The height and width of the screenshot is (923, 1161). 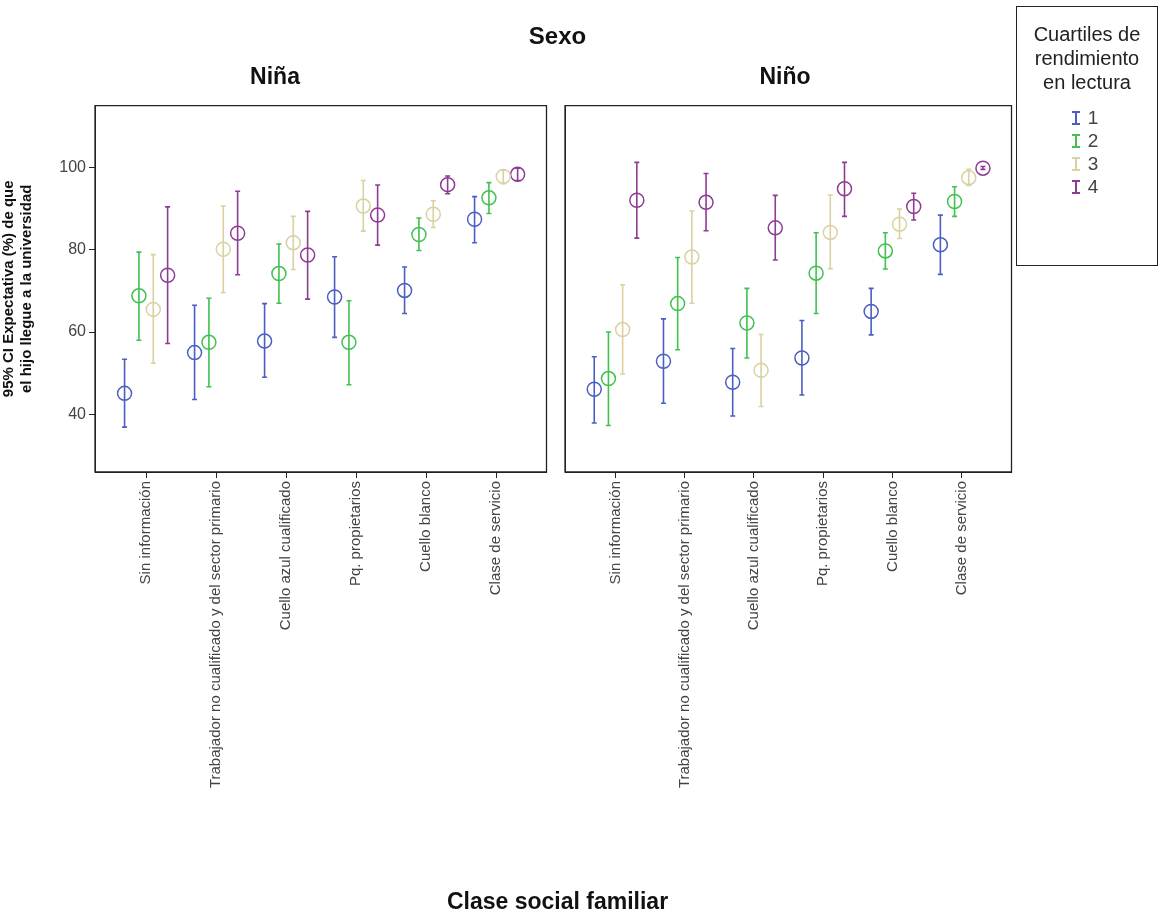 What do you see at coordinates (77, 413) in the screenshot?
I see `y-tick-label: 40` at bounding box center [77, 413].